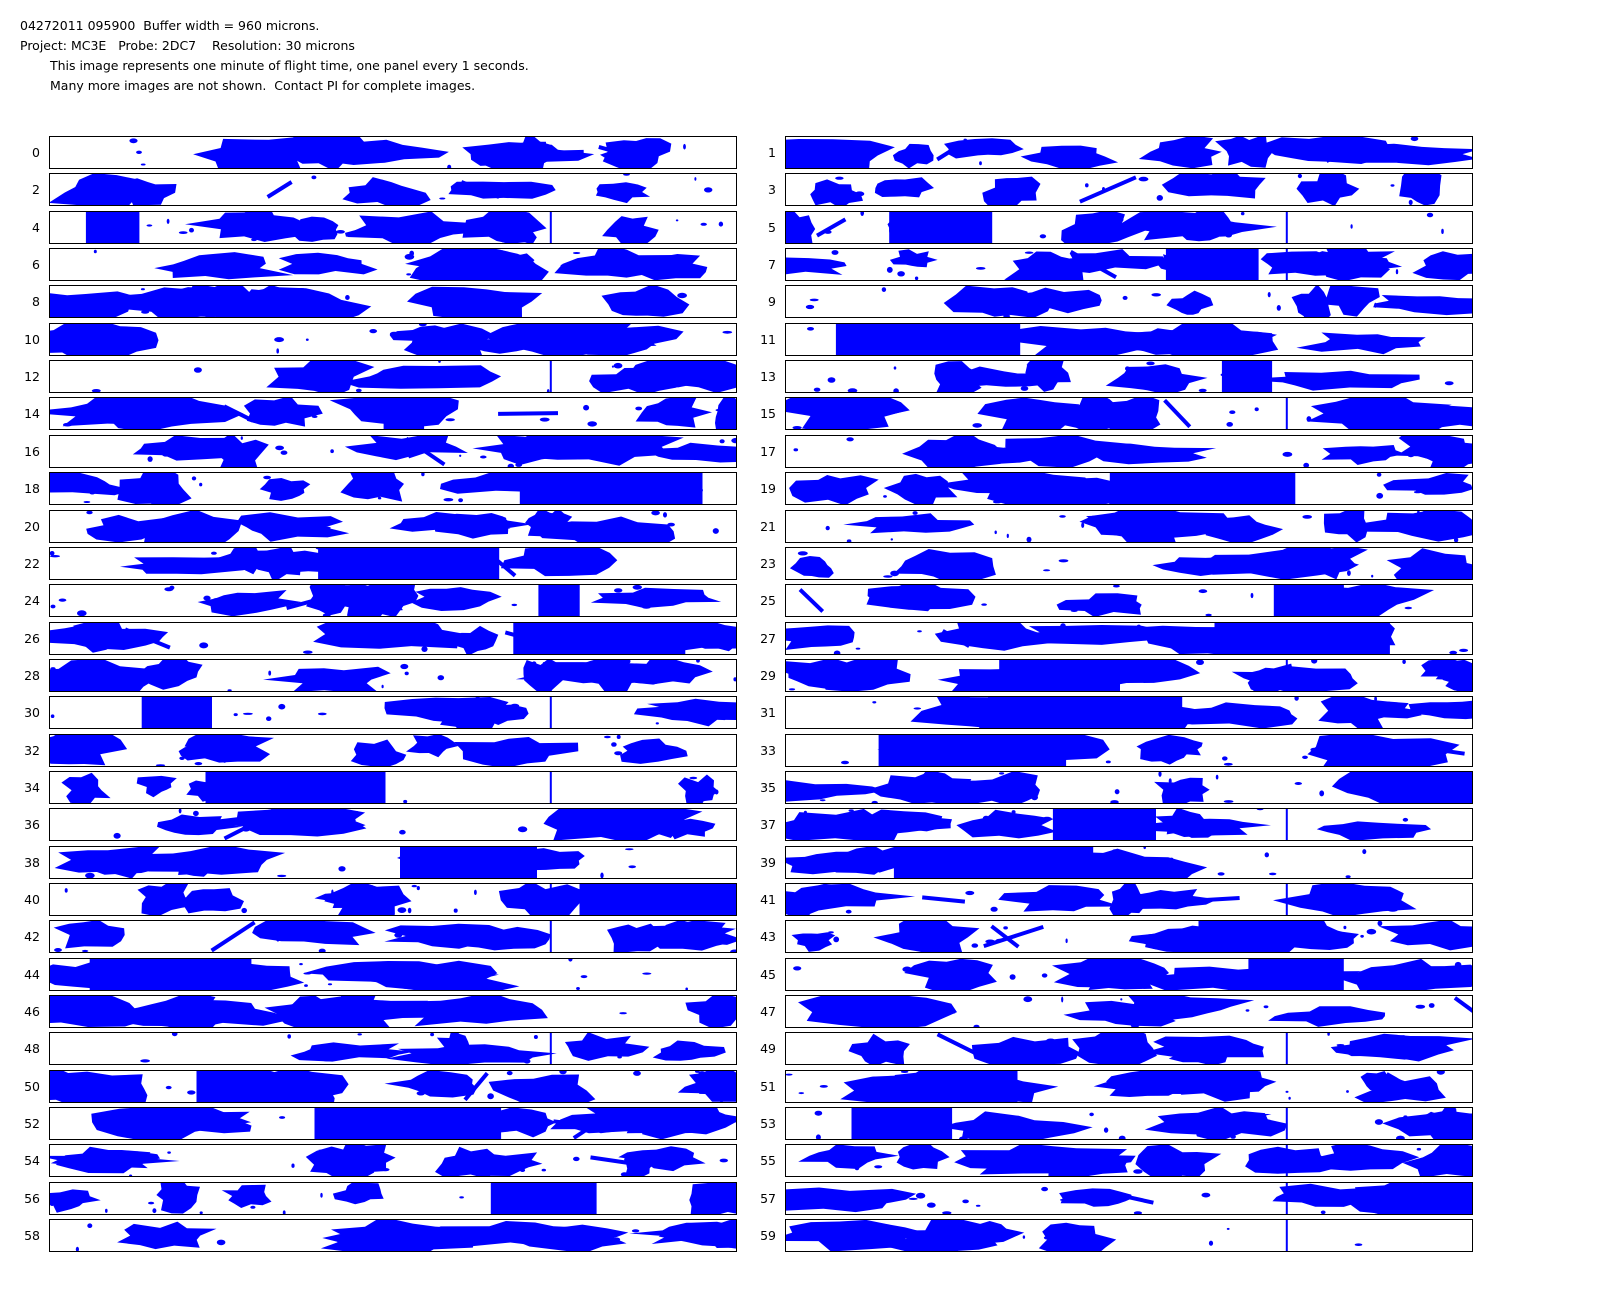 This screenshot has width=1600, height=1290. Describe the element at coordinates (32, 1198) in the screenshot. I see `panel-label: 56` at that location.